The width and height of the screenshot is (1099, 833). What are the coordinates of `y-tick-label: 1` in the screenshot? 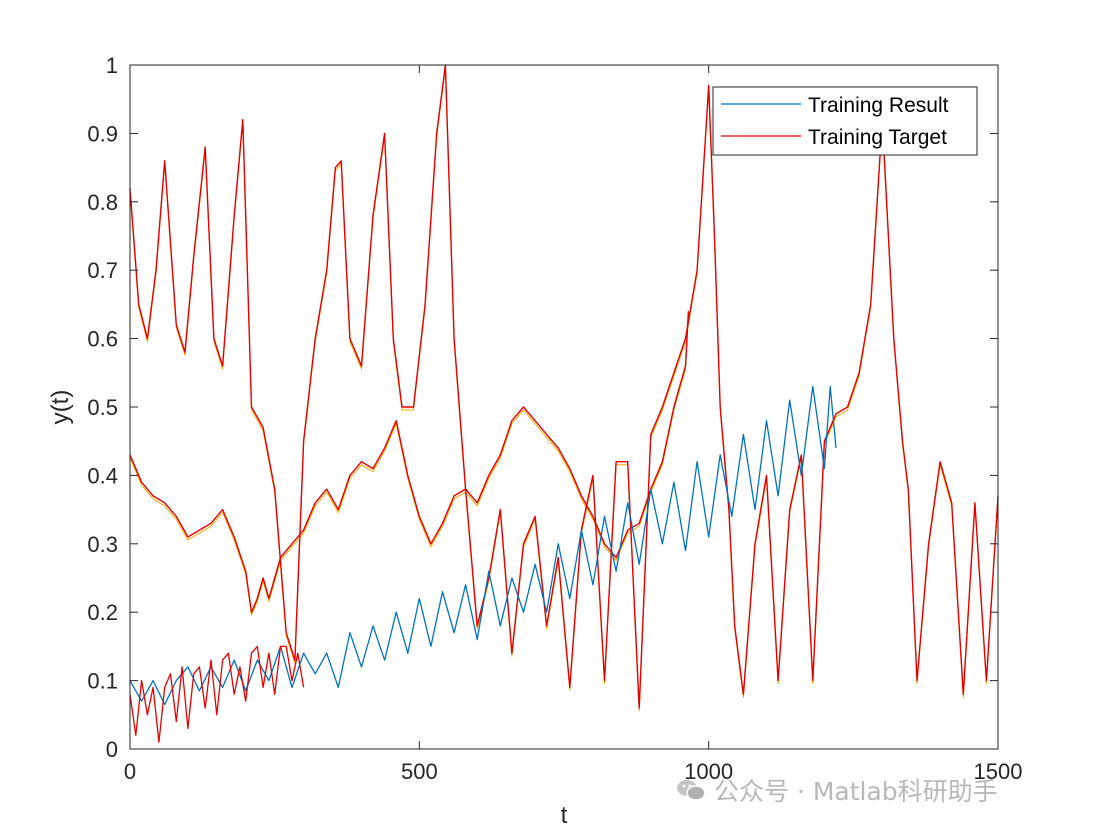 It's located at (112, 65).